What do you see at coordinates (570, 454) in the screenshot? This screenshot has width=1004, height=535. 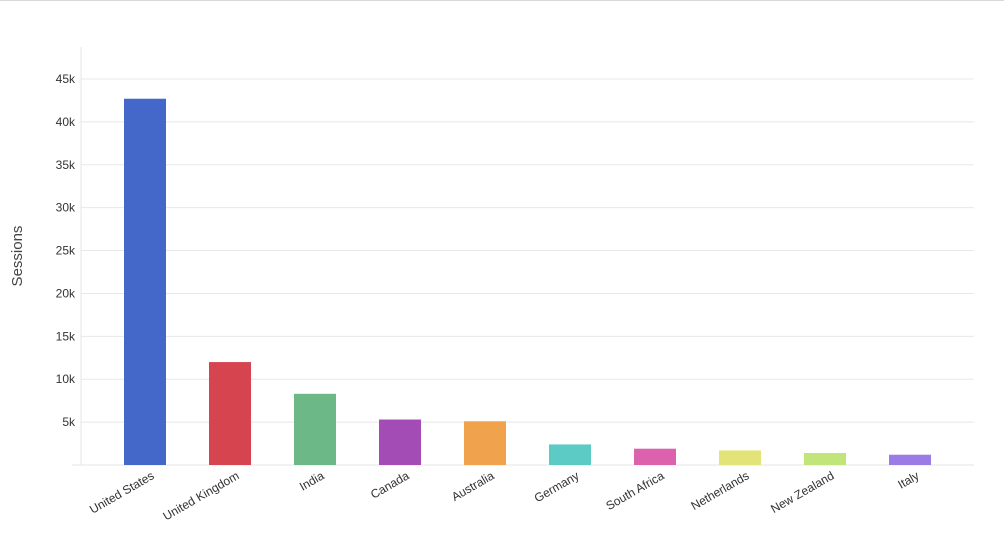 I see `bar-germany` at bounding box center [570, 454].